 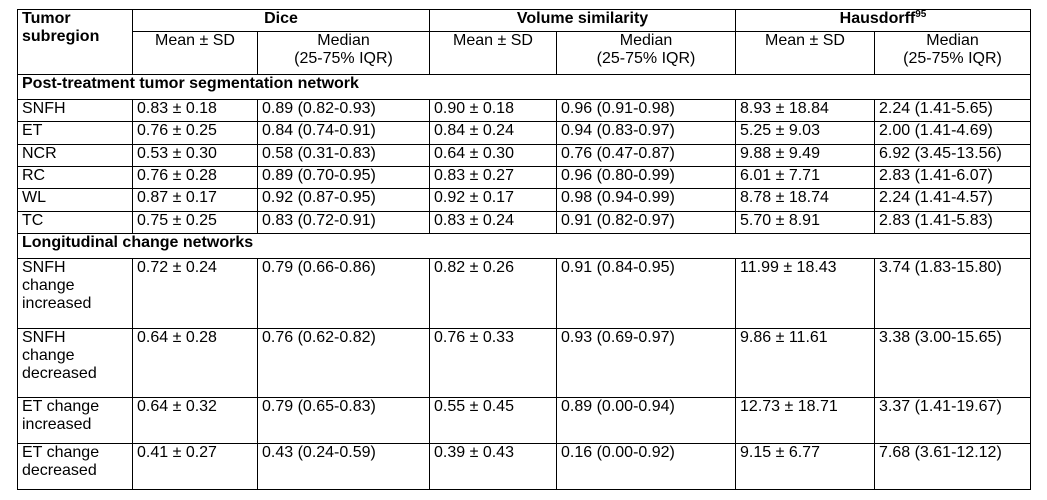 I want to click on header-dice-mean: Mean ± SD, so click(x=195, y=53).